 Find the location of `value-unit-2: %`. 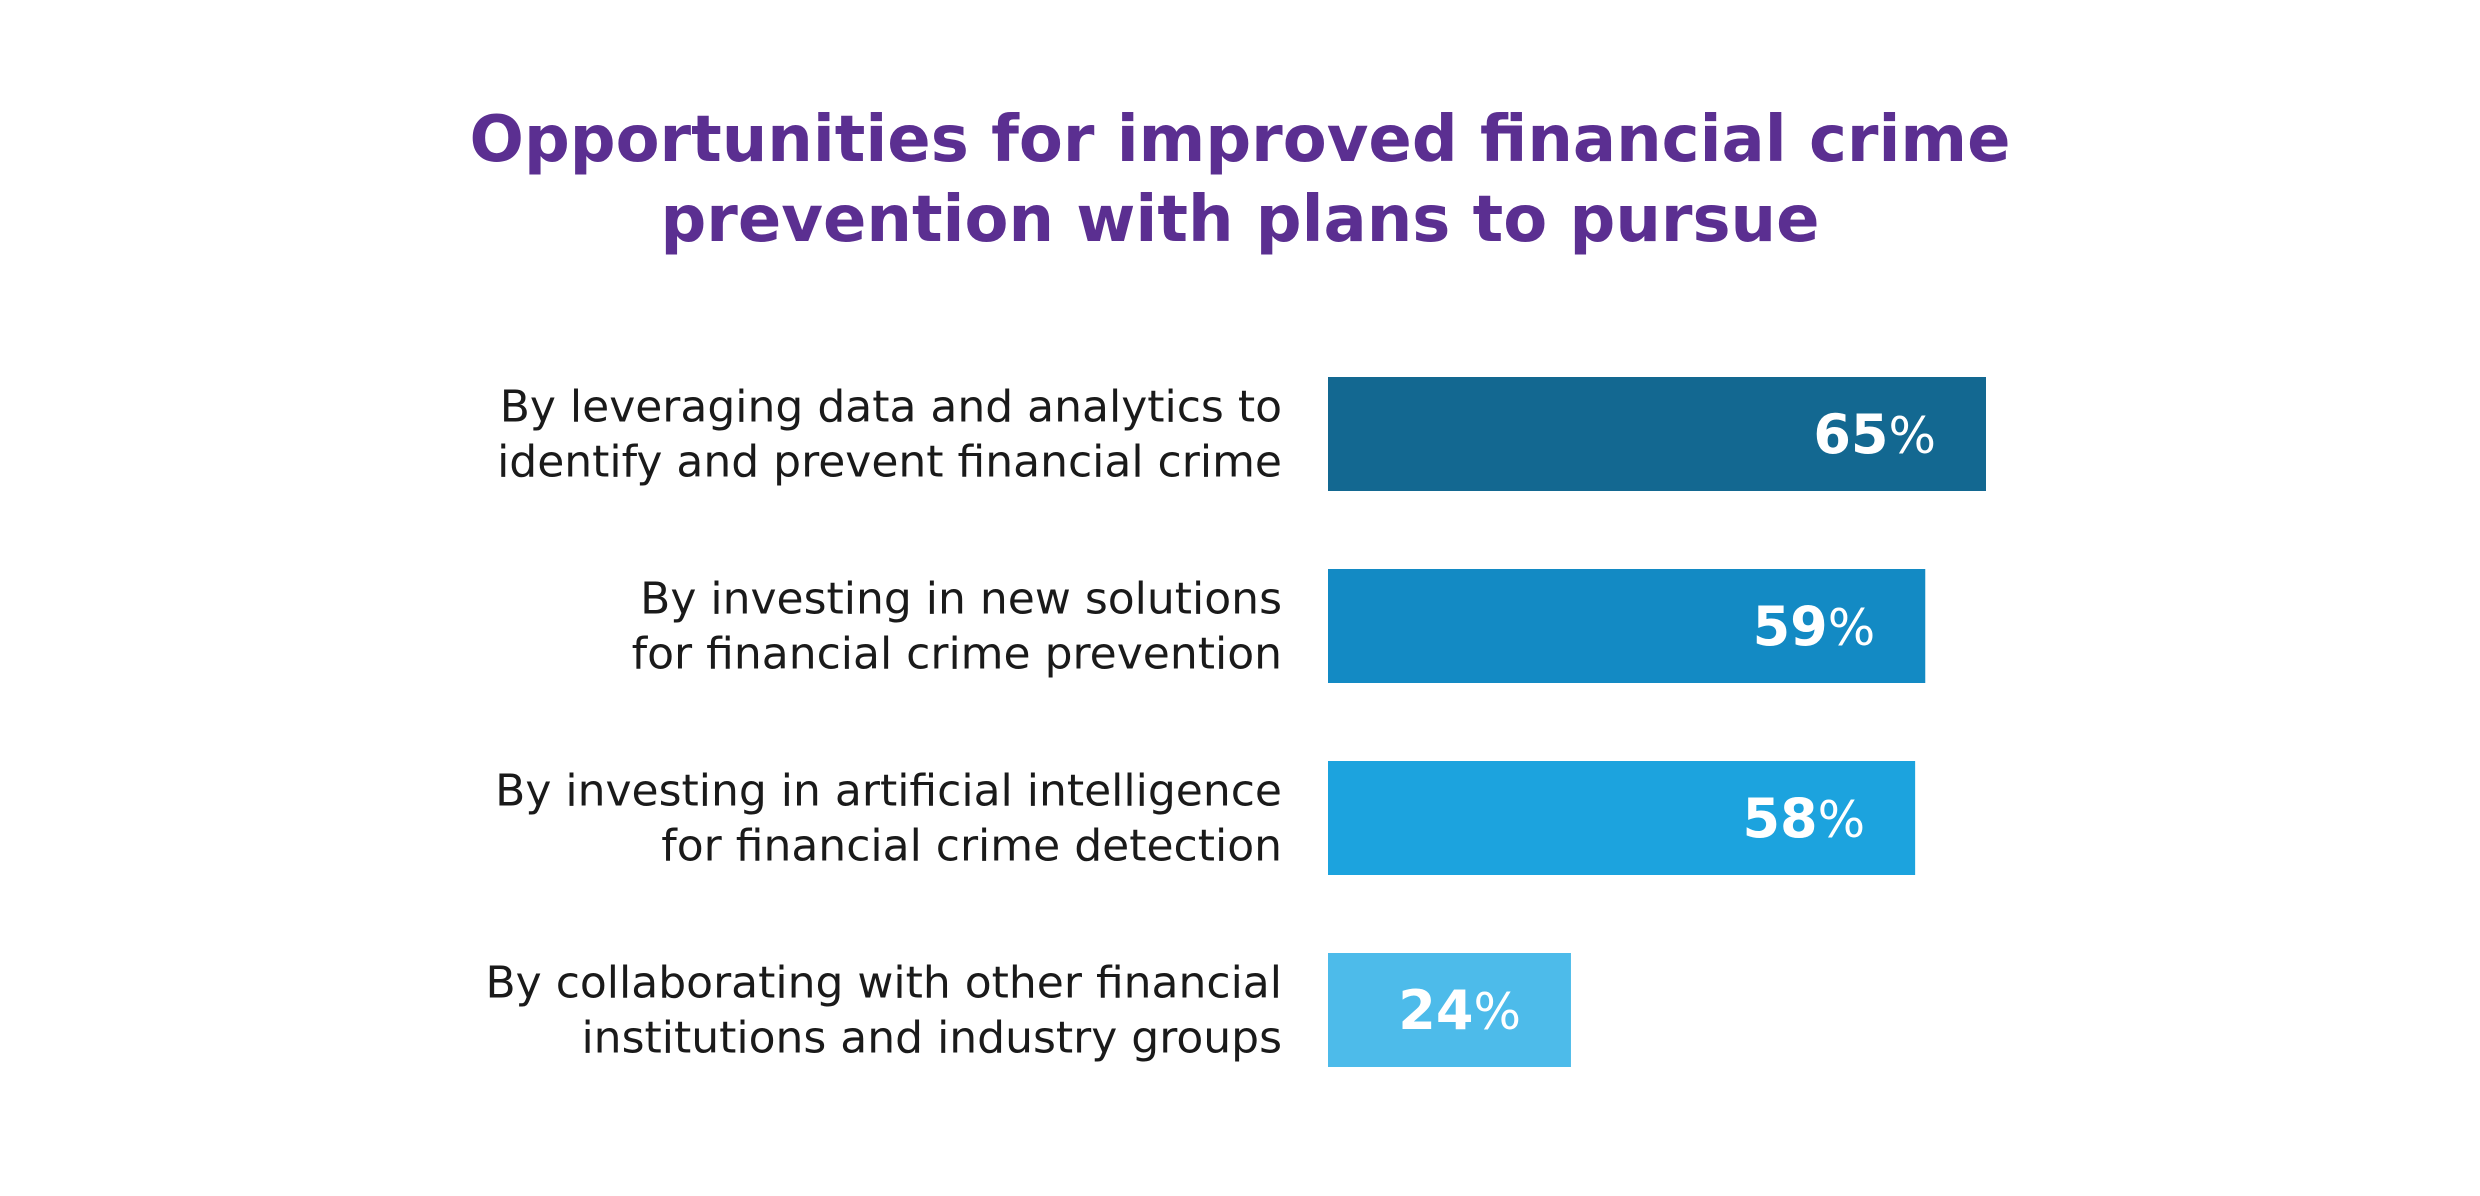

value-unit-2: % is located at coordinates (1852, 628).